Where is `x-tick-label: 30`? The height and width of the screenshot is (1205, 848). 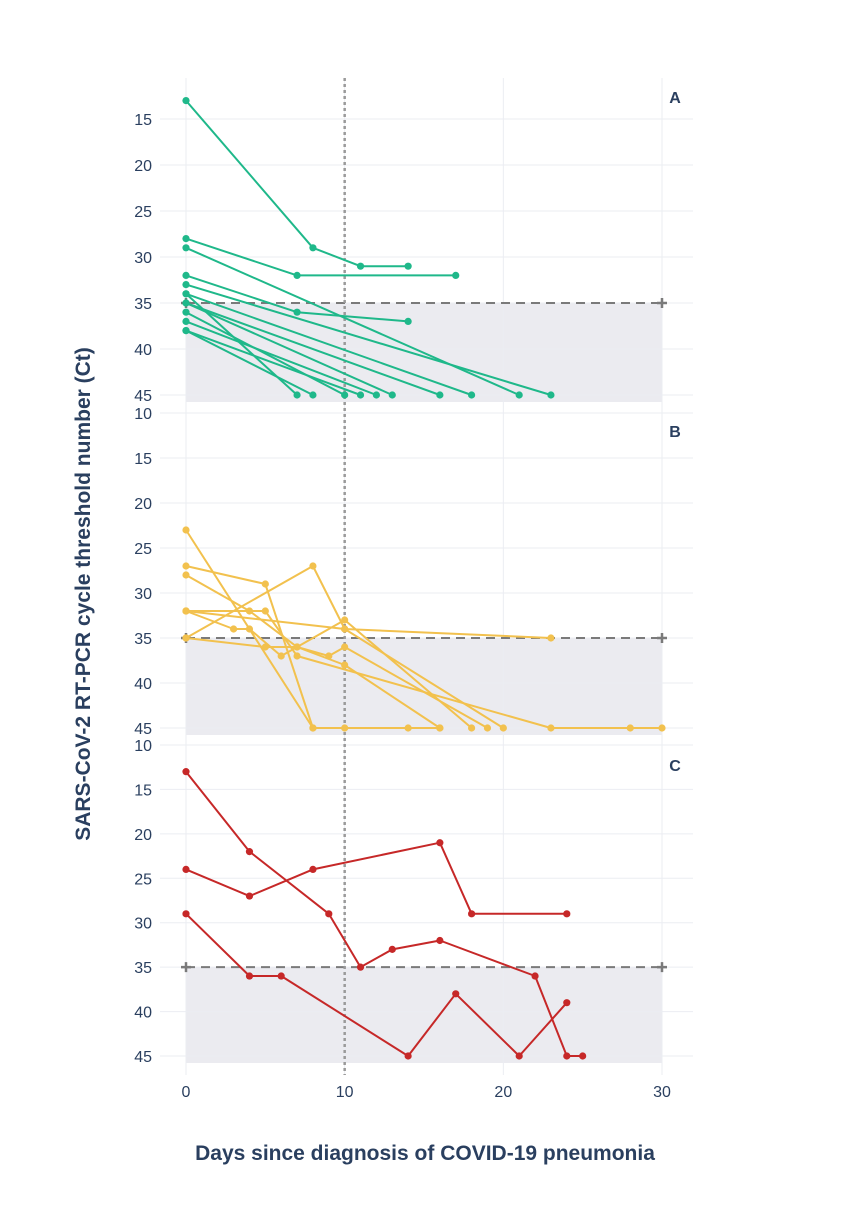 x-tick-label: 30 is located at coordinates (662, 1092).